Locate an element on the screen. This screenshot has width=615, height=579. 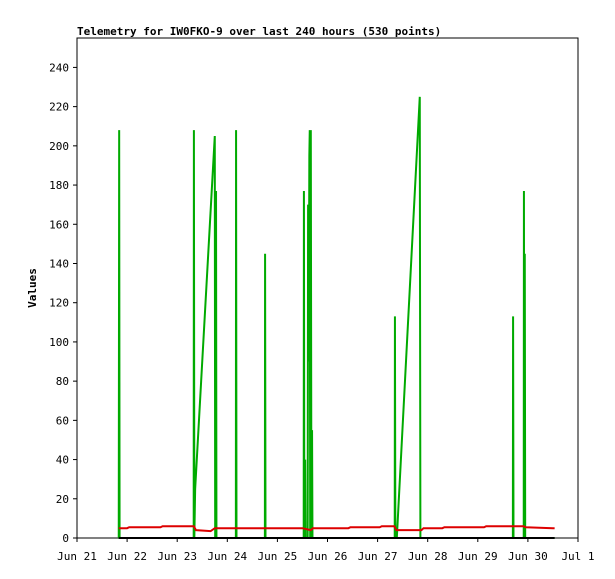
x-tick-label: Jun 24 is located at coordinates (227, 556).